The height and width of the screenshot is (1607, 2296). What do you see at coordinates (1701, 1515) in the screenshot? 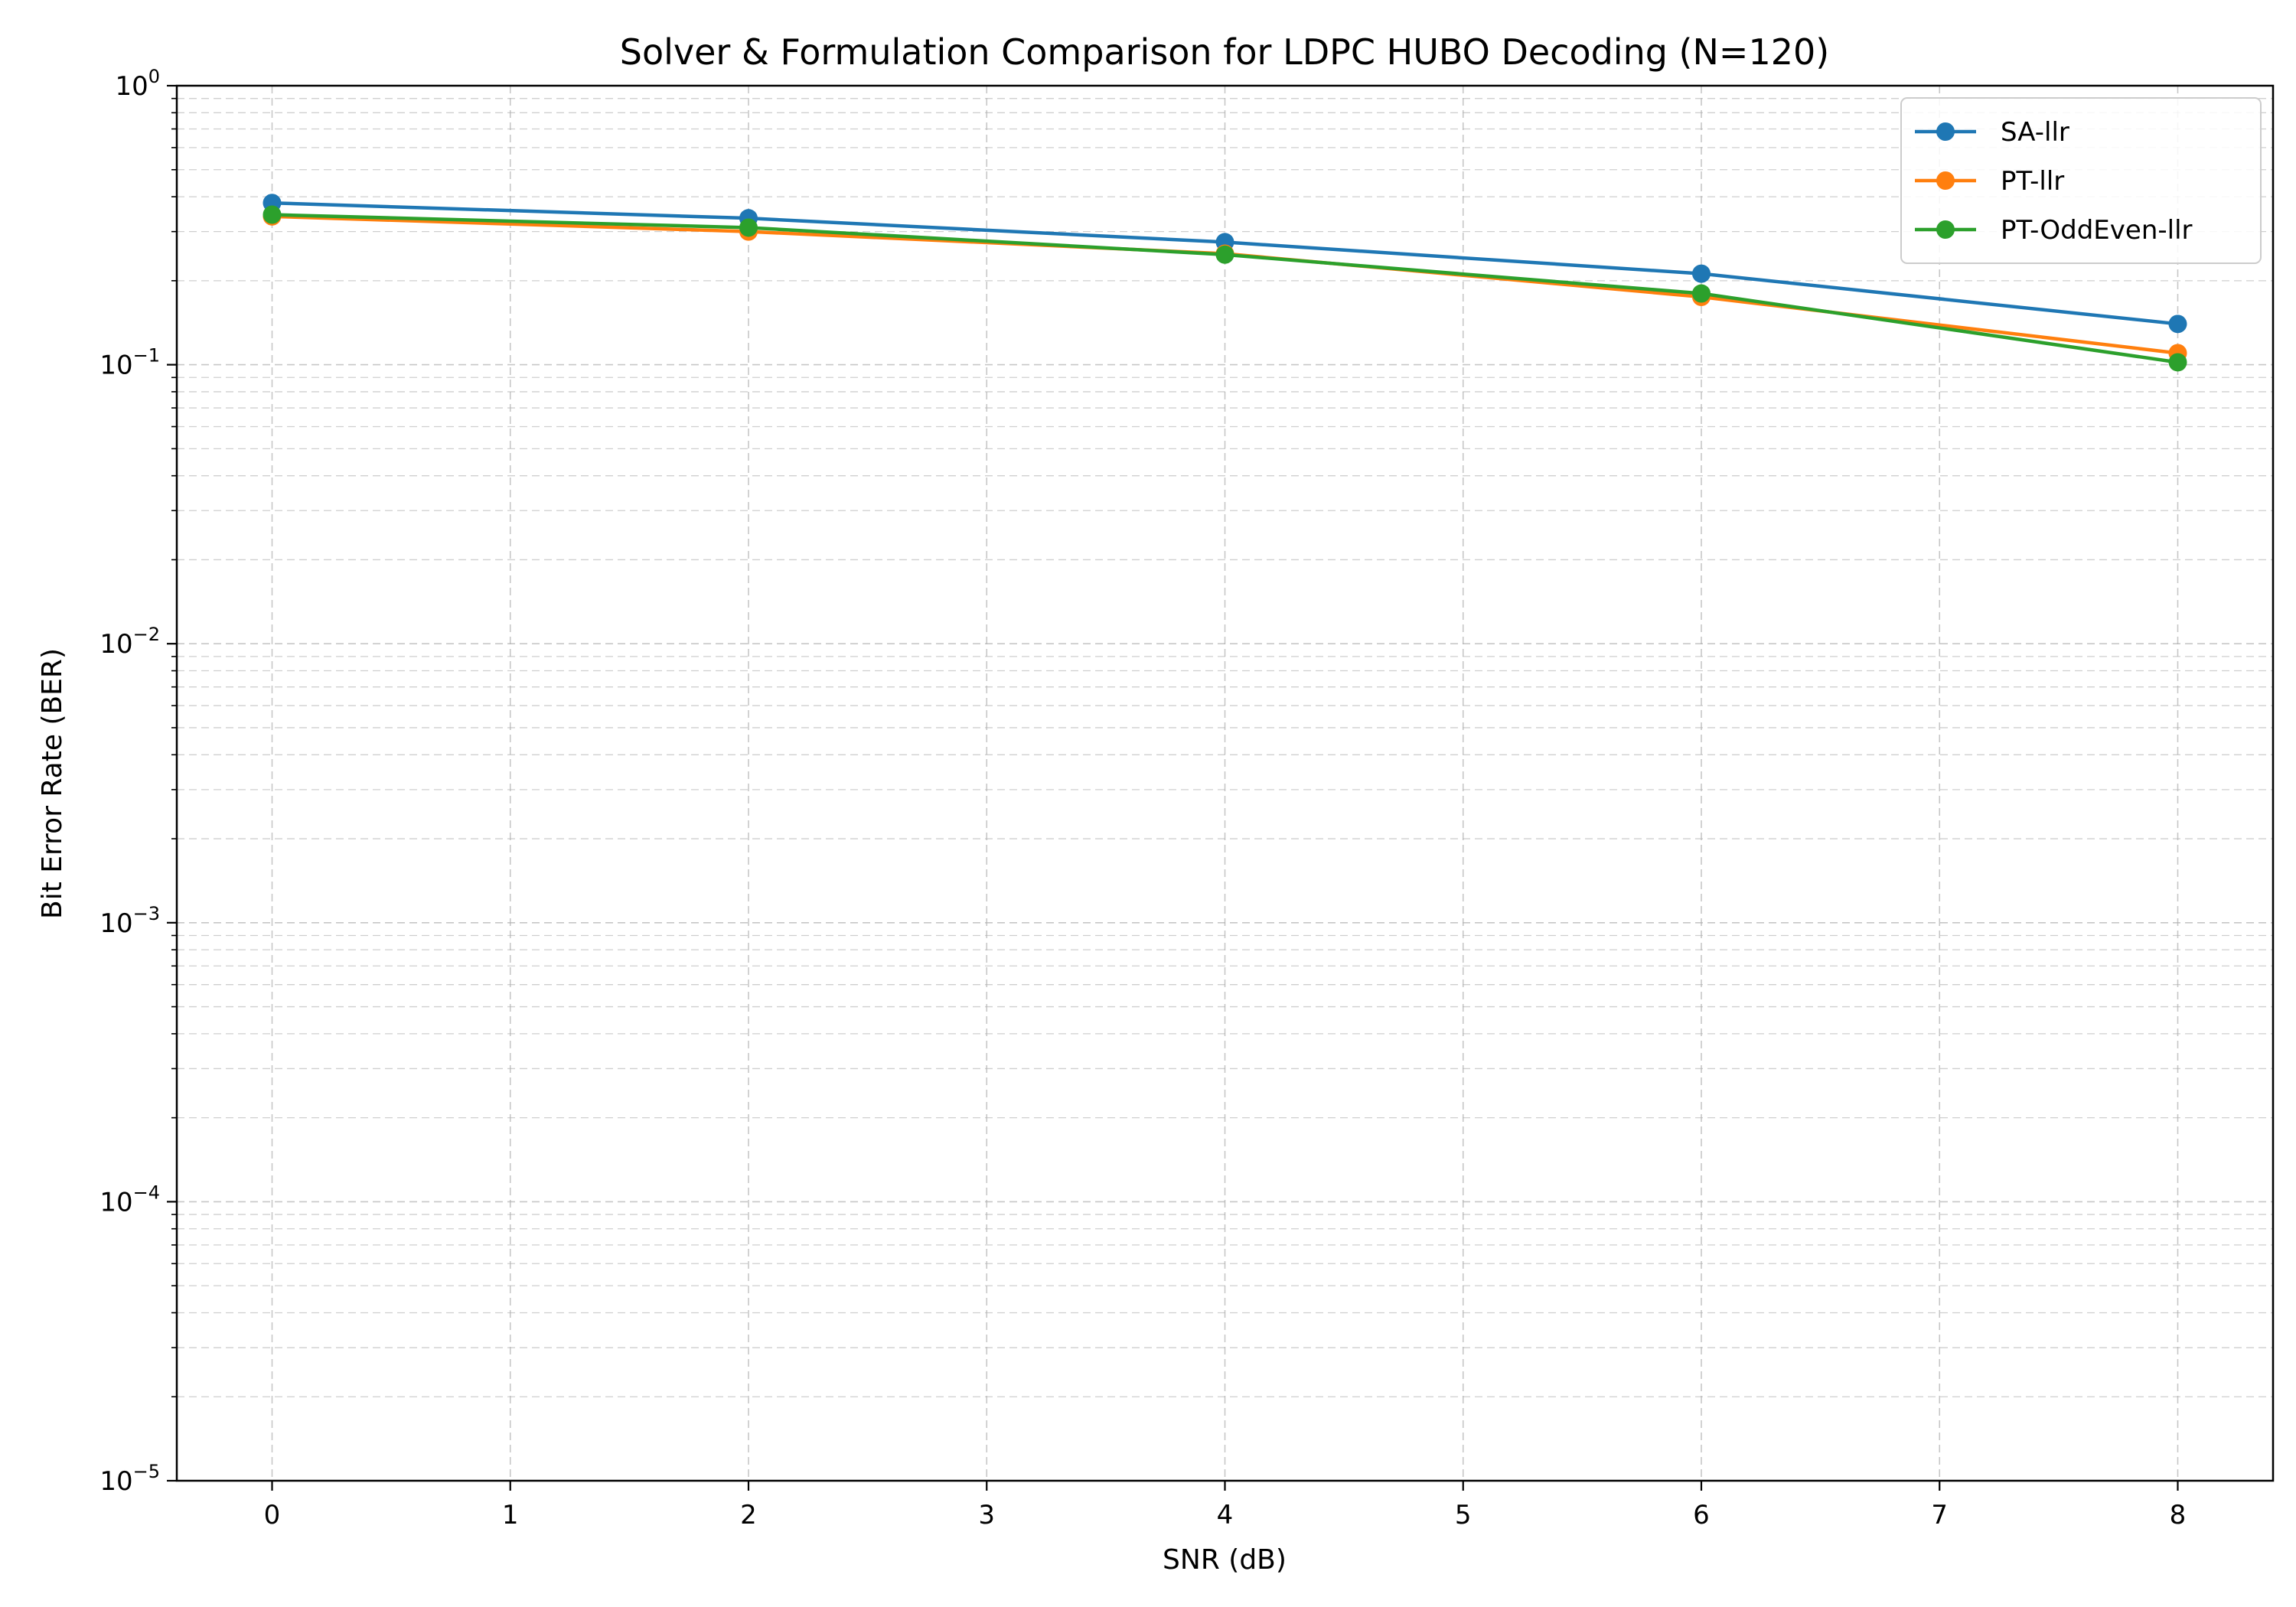
I see `x-tick-label: 6` at bounding box center [1701, 1515].